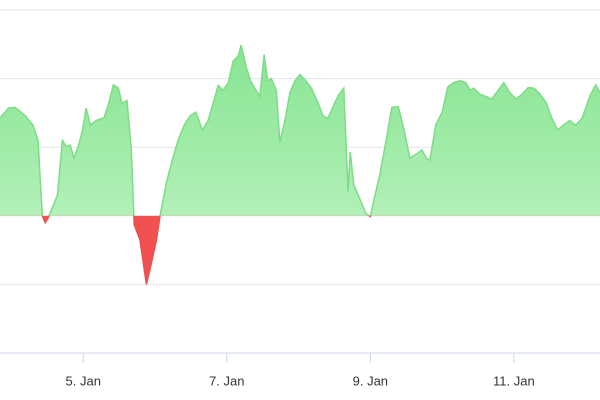 Image resolution: width=600 pixels, height=400 pixels. Describe the element at coordinates (226, 380) in the screenshot. I see `x-tick-label: 7. Jan` at that location.